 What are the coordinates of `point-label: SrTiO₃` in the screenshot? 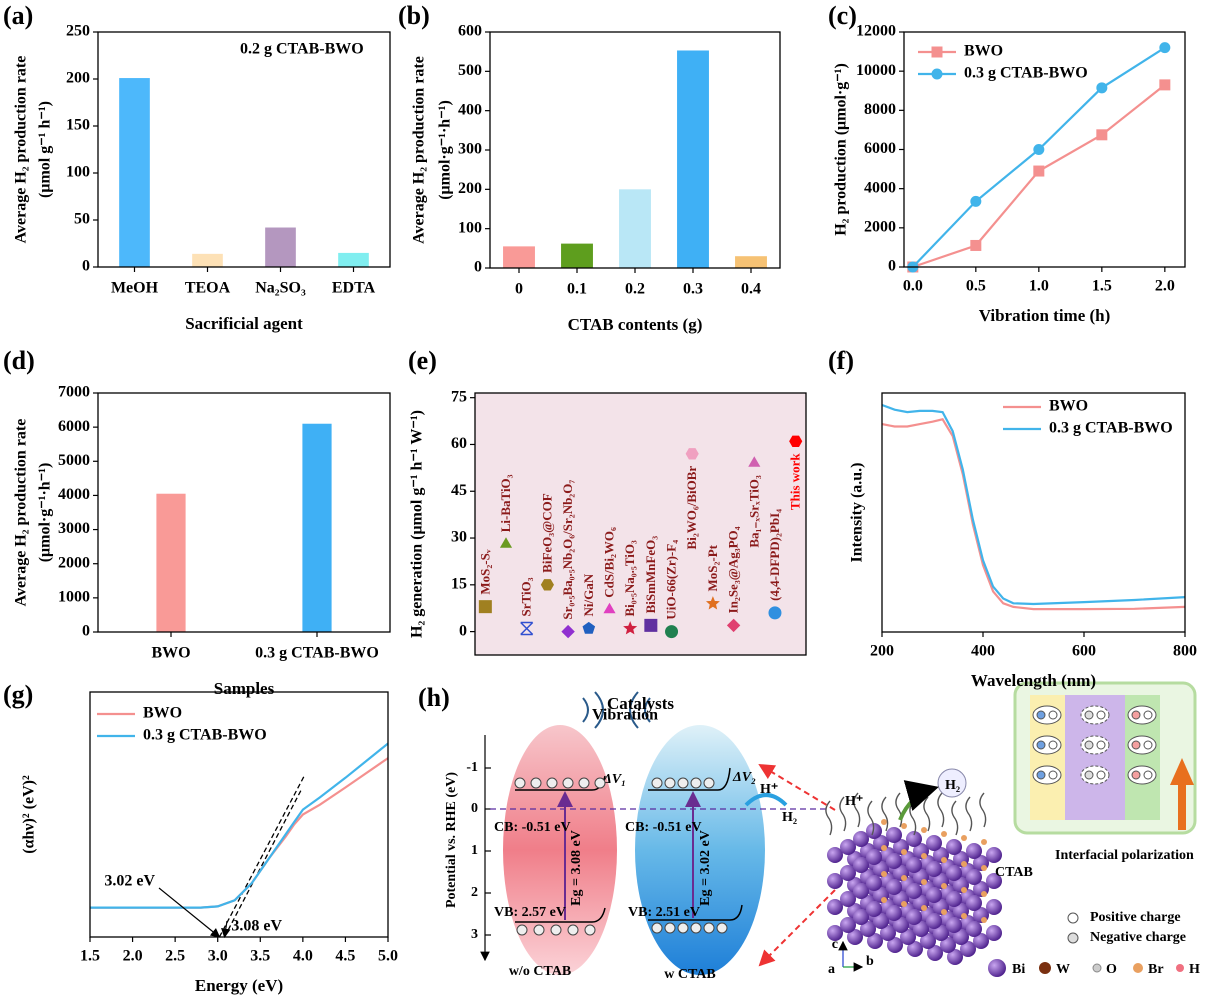 It's located at (526, 596).